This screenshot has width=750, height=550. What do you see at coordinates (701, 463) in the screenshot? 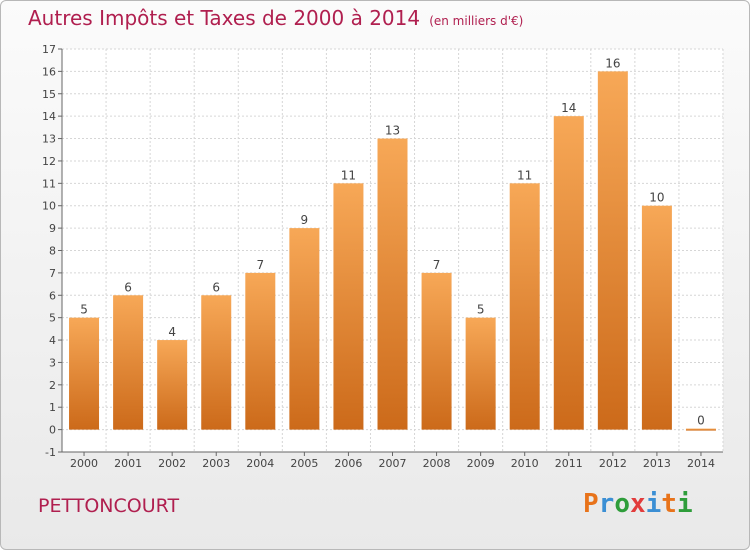
I see `x-tick-label: 2014` at bounding box center [701, 463].